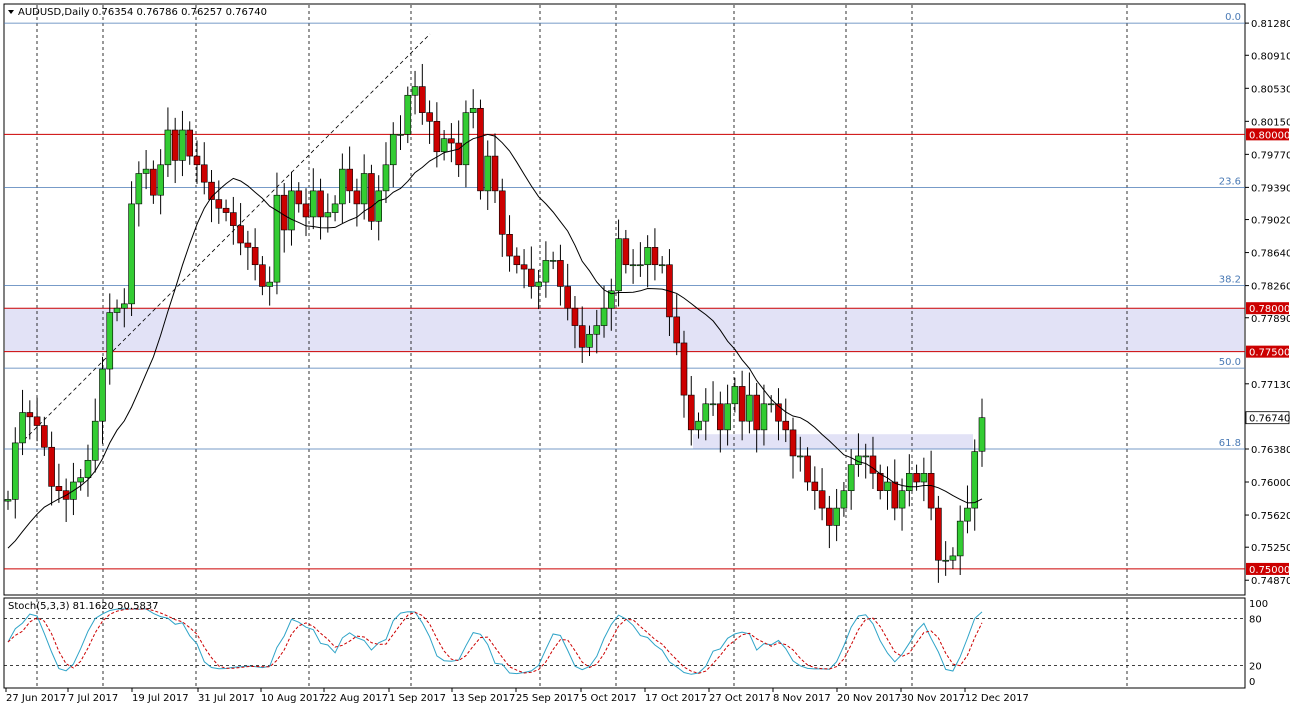 The width and height of the screenshot is (1290, 714). I want to click on resistance-zone, so click(624, 330).